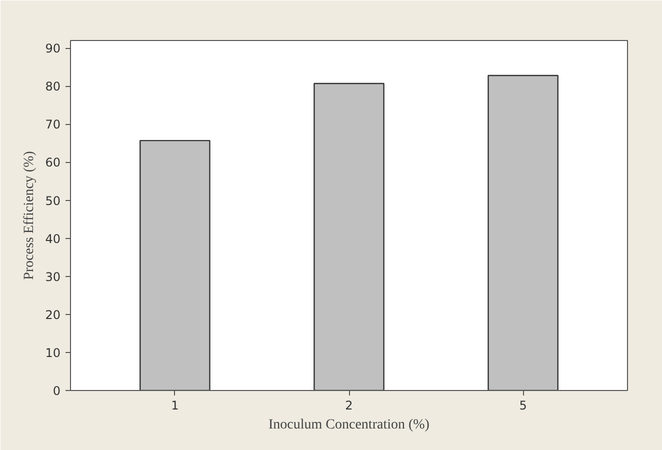 Image resolution: width=662 pixels, height=450 pixels. I want to click on y-tick-label: 0, so click(56, 391).